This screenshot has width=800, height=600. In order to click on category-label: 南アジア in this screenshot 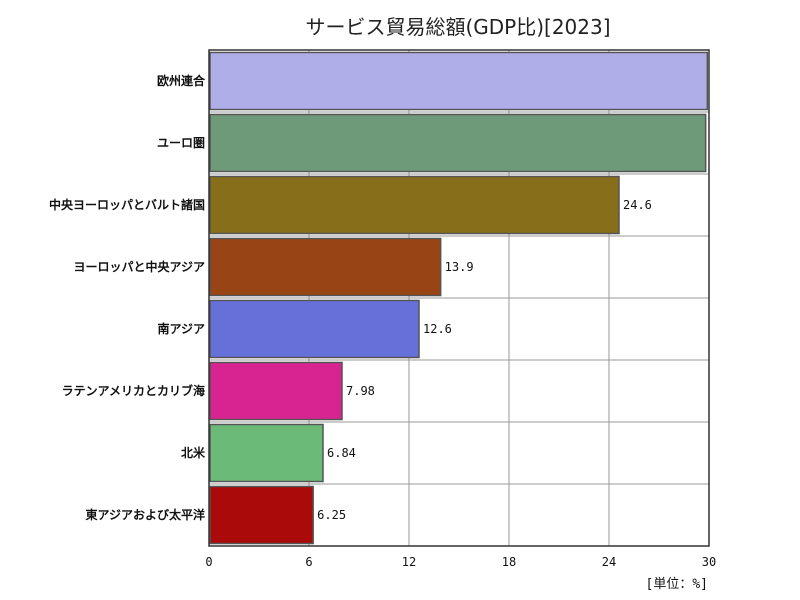, I will do `click(181, 328)`.